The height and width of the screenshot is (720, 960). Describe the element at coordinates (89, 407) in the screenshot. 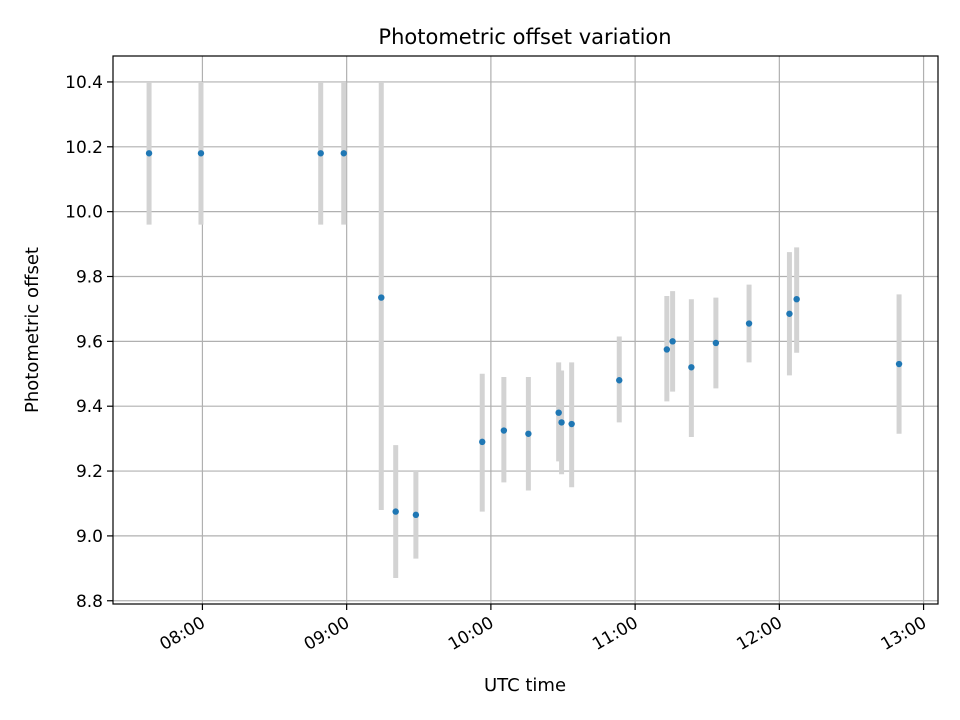

I see `y-tick-label: 9.4` at that location.